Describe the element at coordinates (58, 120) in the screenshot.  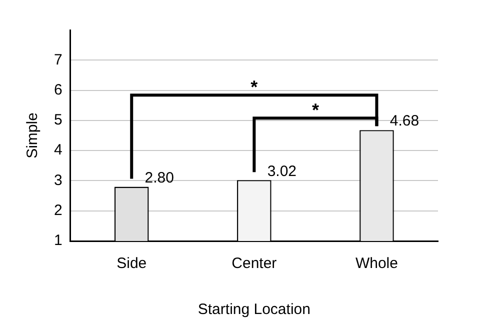
I see `y-tick-label: 5` at that location.